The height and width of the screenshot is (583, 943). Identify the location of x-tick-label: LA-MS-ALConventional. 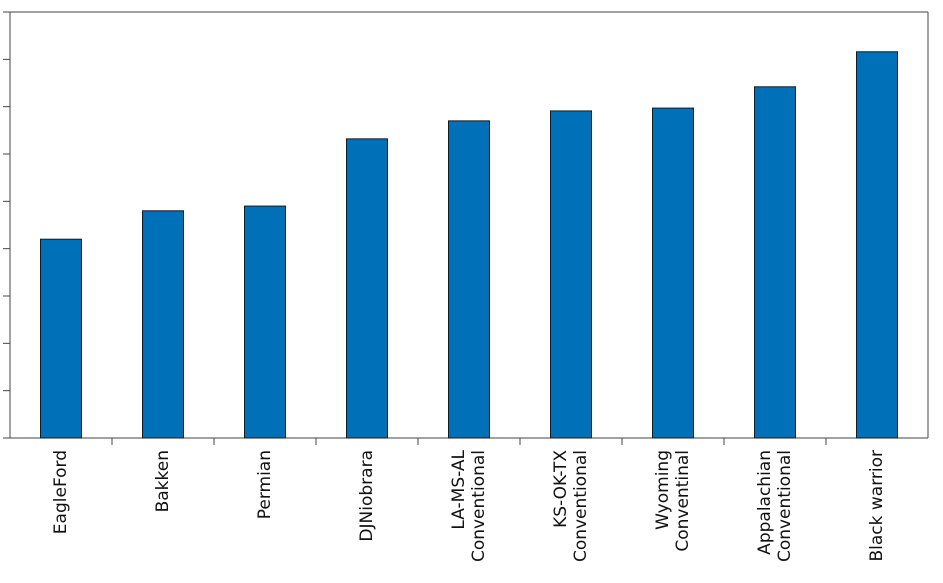
(469, 505).